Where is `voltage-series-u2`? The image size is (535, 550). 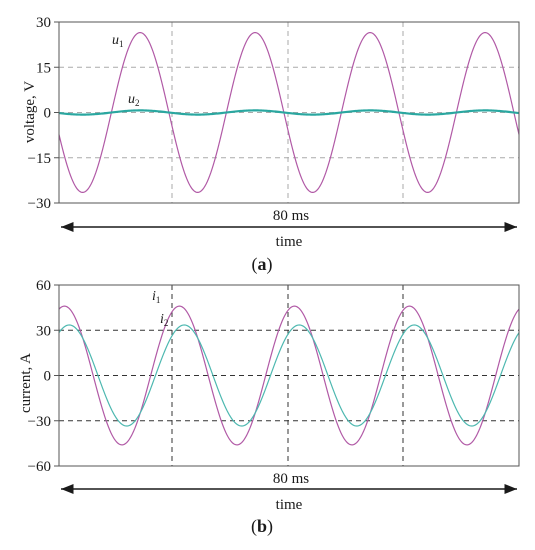
voltage-series-u2 is located at coordinates (289, 112).